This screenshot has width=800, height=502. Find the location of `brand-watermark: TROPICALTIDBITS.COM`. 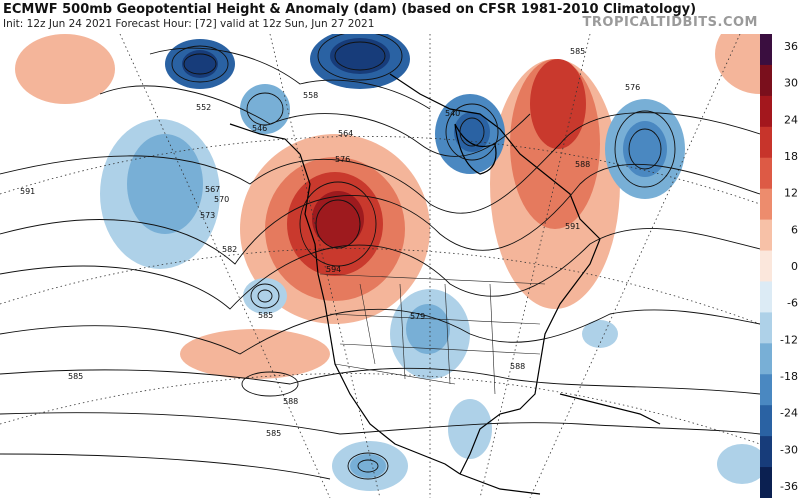

brand-watermark: TROPICALTIDBITS.COM is located at coordinates (670, 22).